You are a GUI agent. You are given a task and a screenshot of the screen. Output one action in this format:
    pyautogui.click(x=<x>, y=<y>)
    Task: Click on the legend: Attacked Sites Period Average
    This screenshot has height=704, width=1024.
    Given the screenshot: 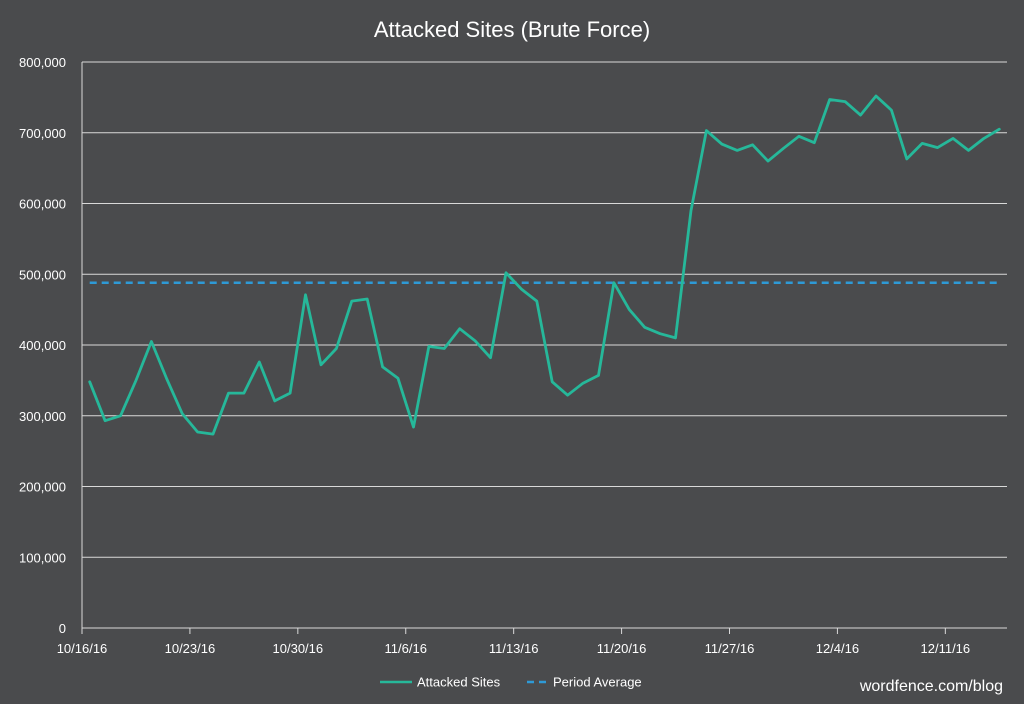 What is the action you would take?
    pyautogui.click(x=511, y=682)
    